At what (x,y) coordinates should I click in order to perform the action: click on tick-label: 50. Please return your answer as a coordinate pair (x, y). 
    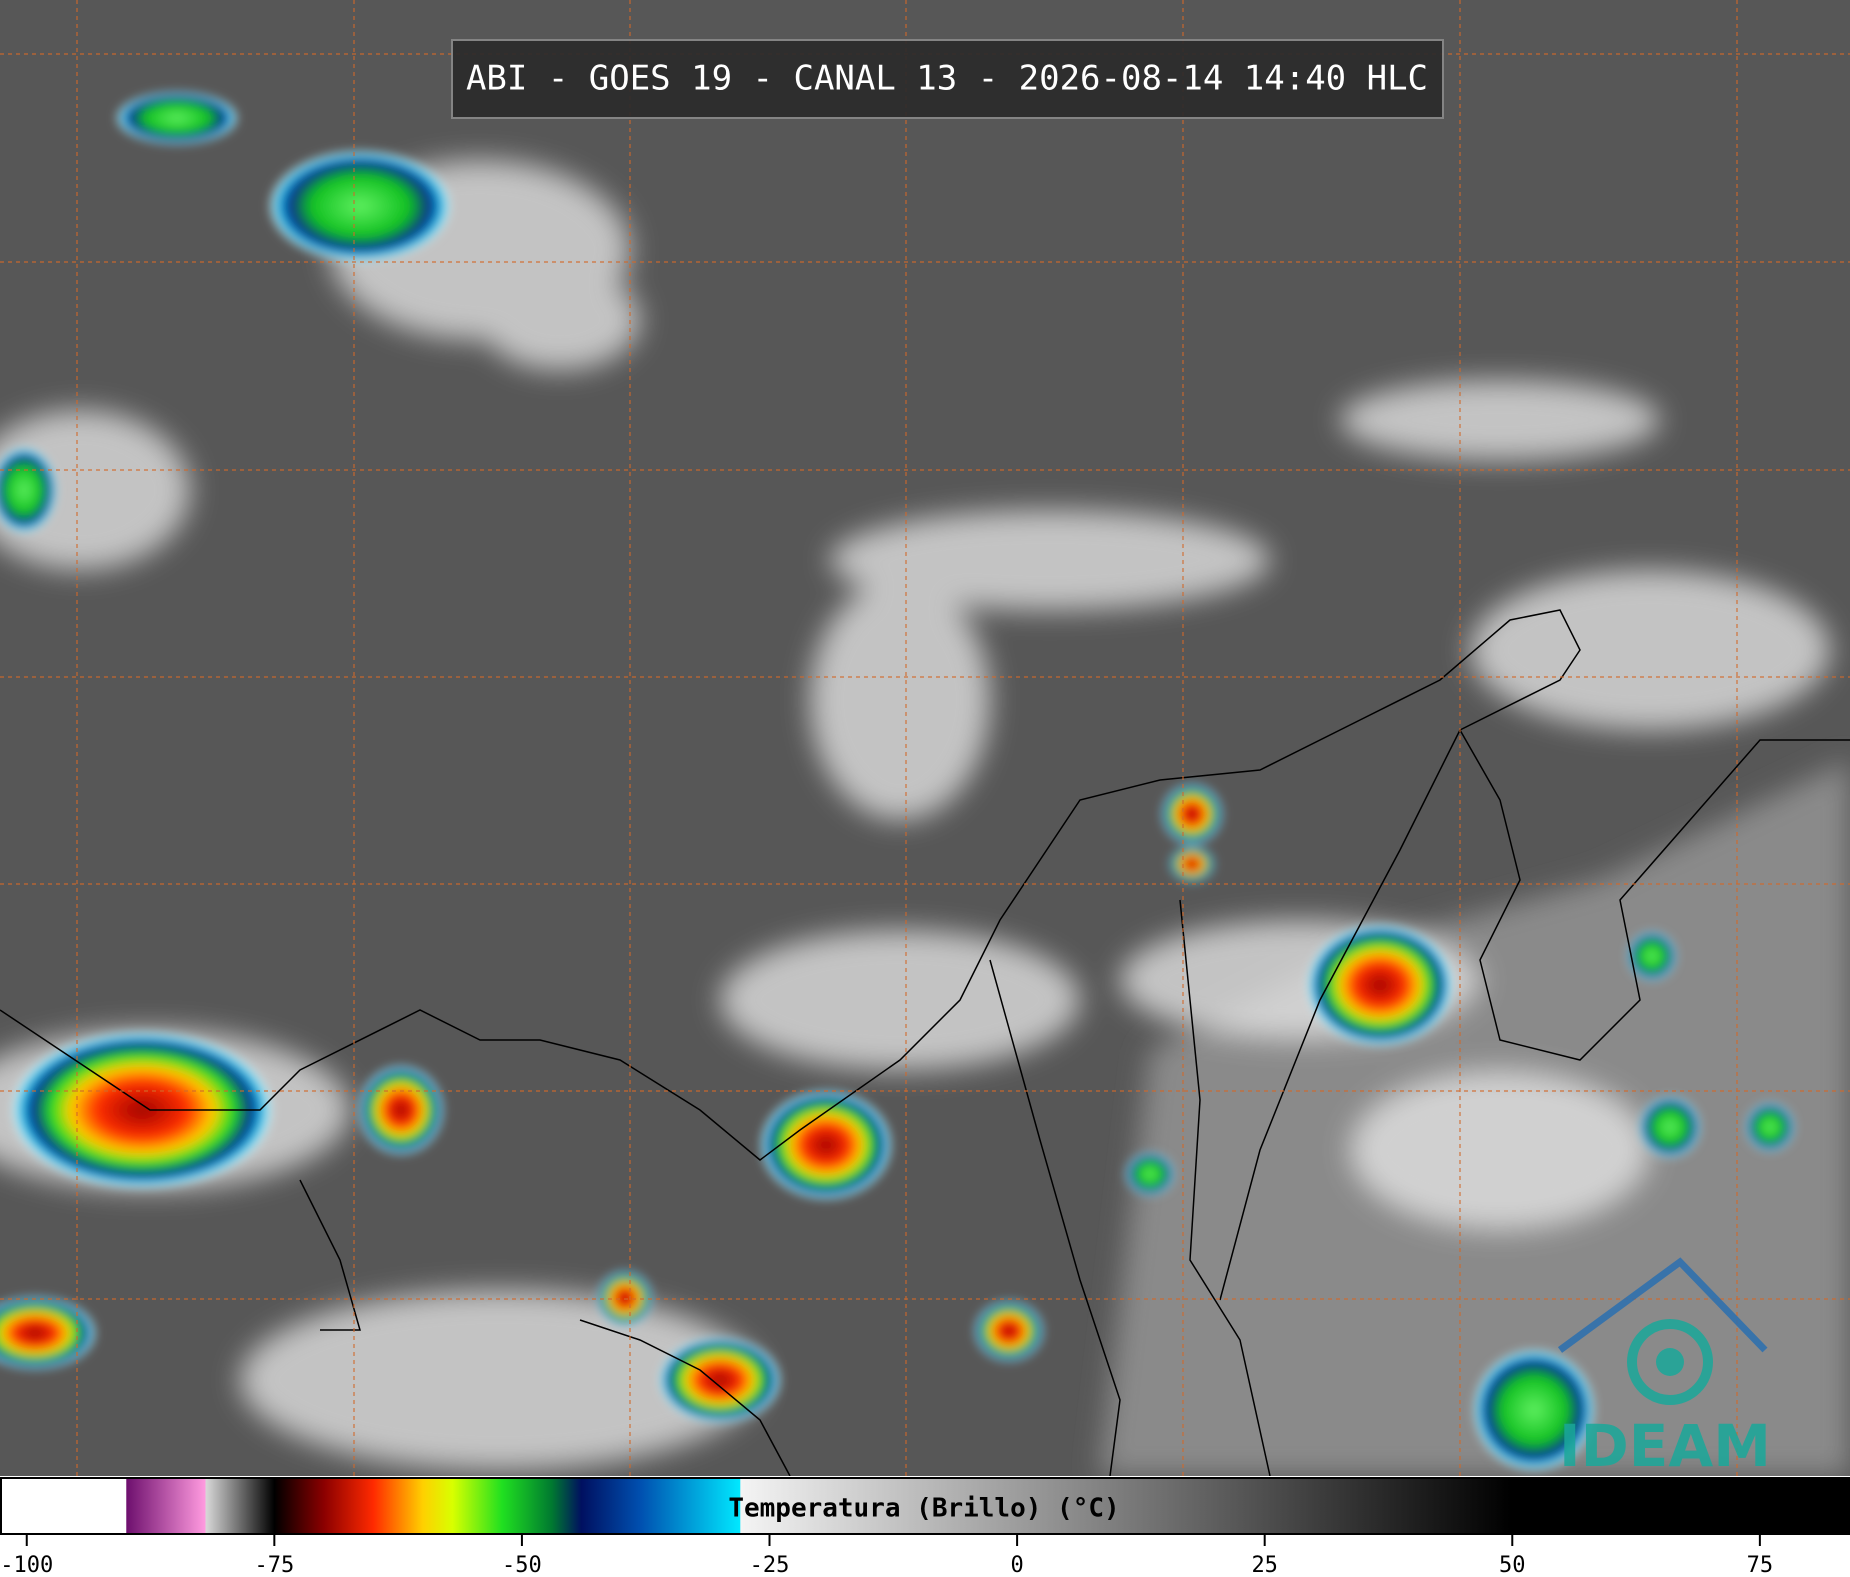
    Looking at the image, I should click on (1512, 1565).